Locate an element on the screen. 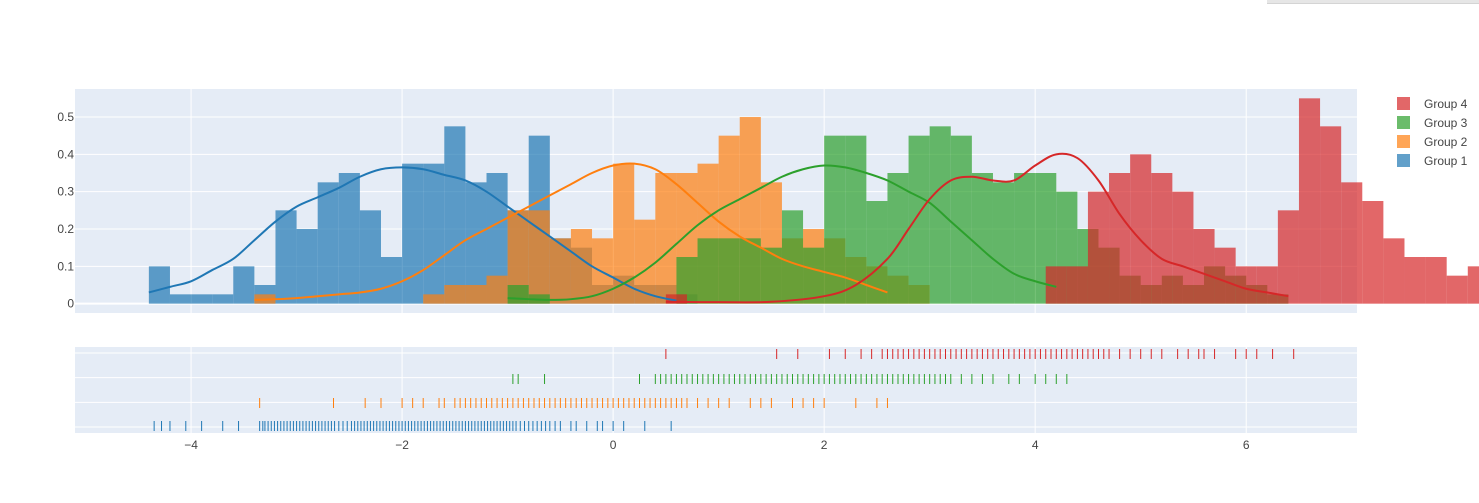  legend-item-group-2: Group 2 is located at coordinates (1432, 142).